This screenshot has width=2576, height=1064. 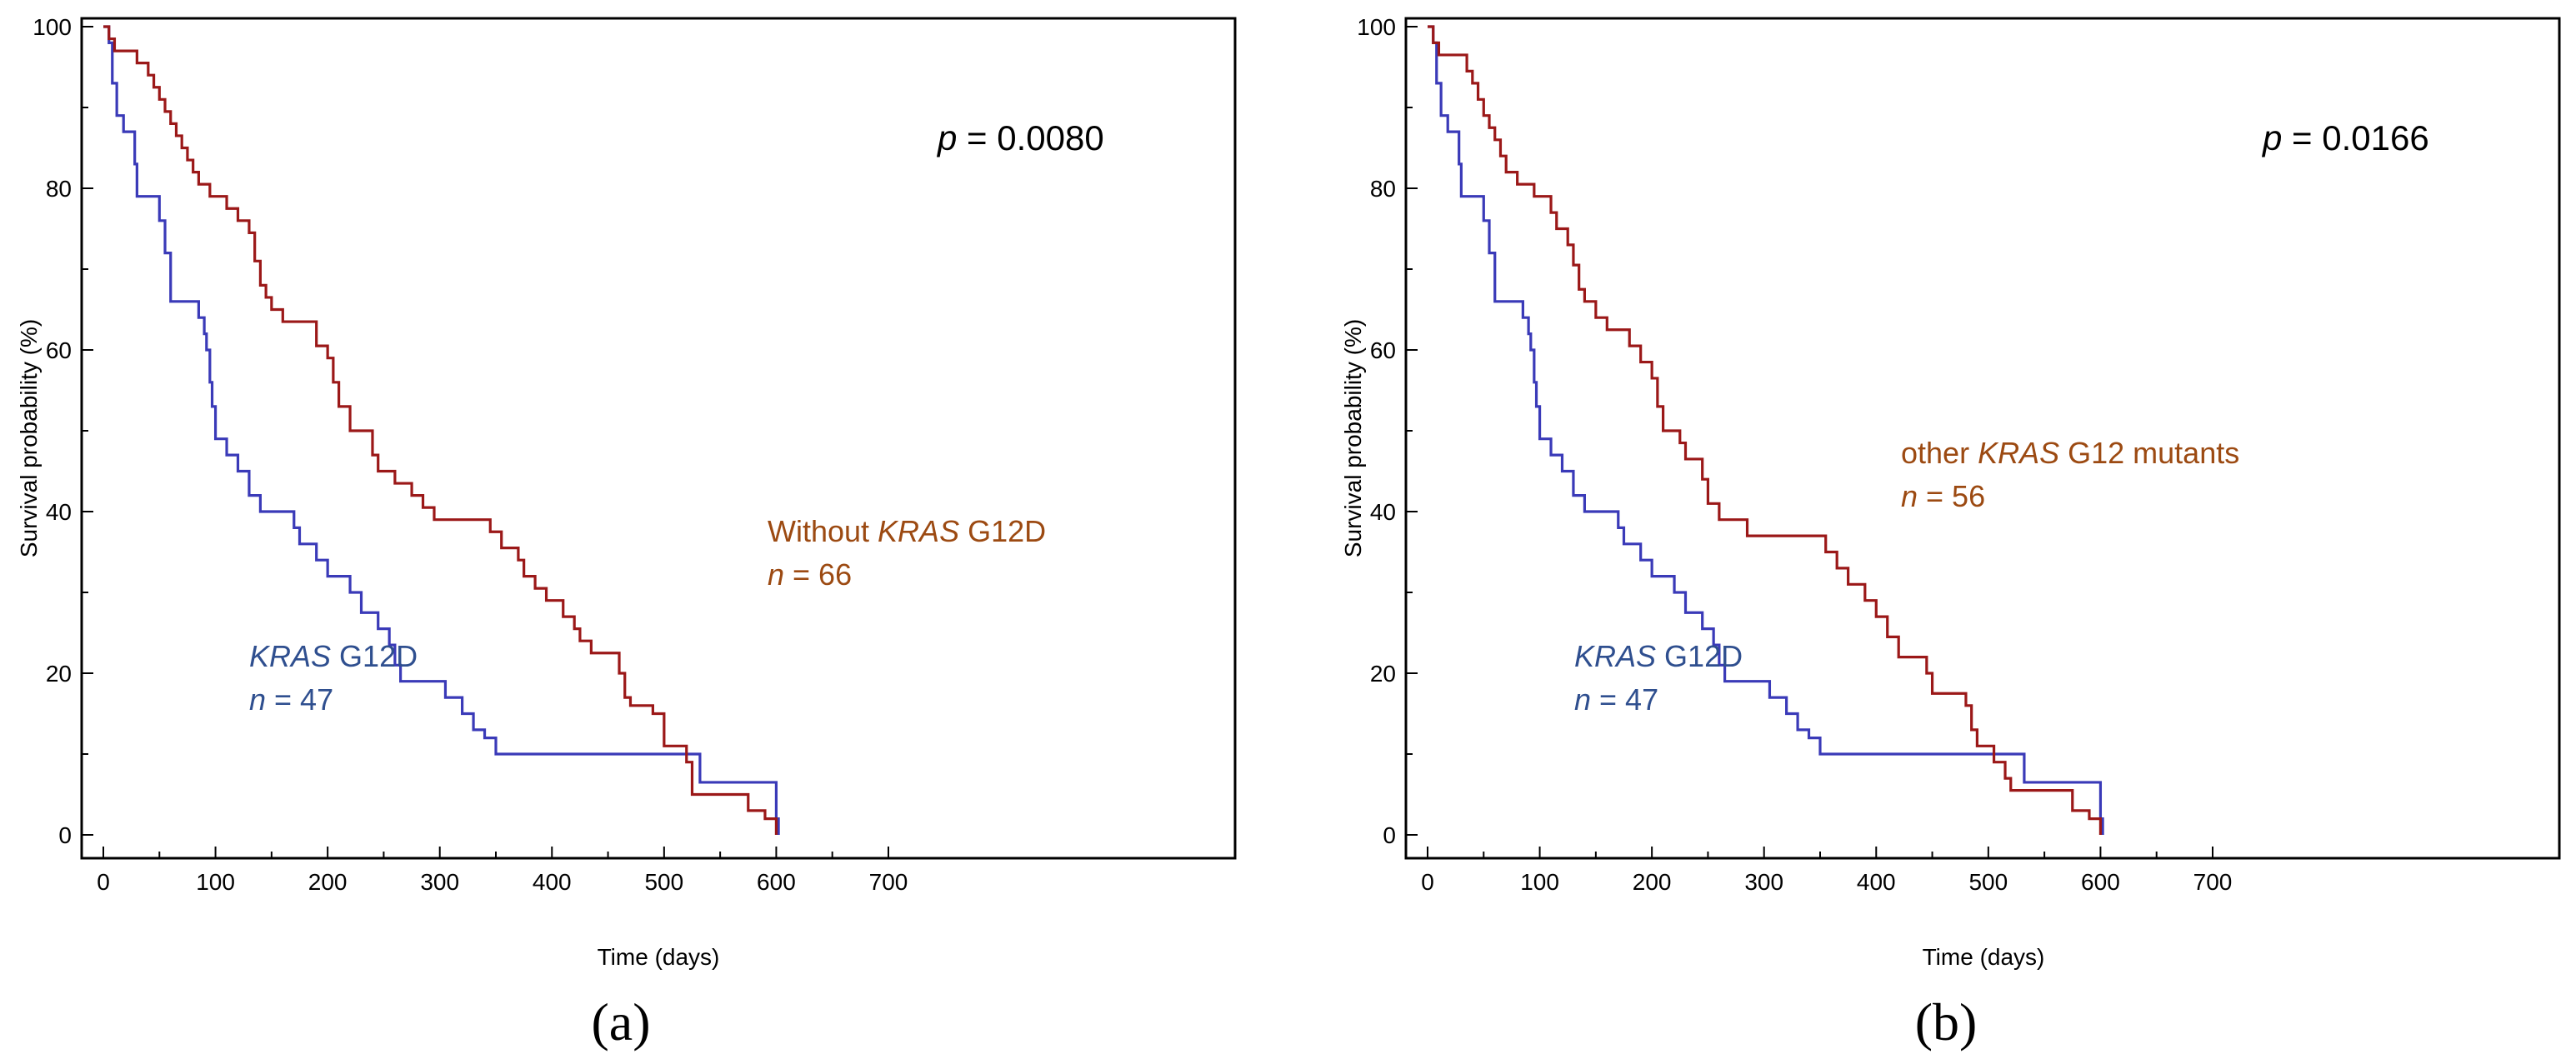 What do you see at coordinates (2345, 137) in the screenshot?
I see `p-value: p = 0.0166` at bounding box center [2345, 137].